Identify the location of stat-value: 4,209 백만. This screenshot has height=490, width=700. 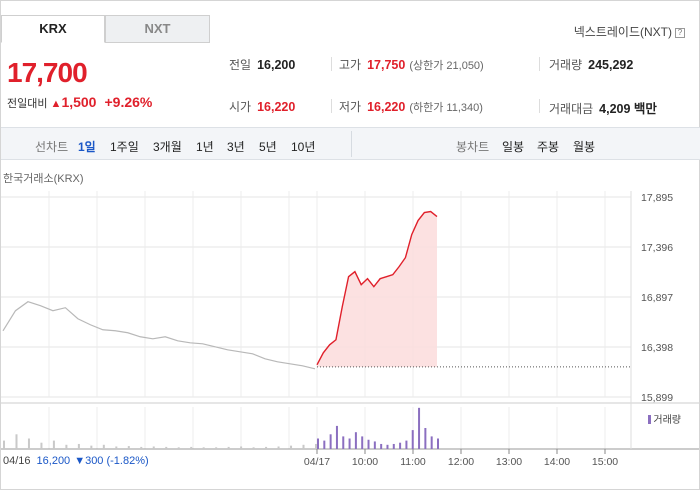
(628, 109).